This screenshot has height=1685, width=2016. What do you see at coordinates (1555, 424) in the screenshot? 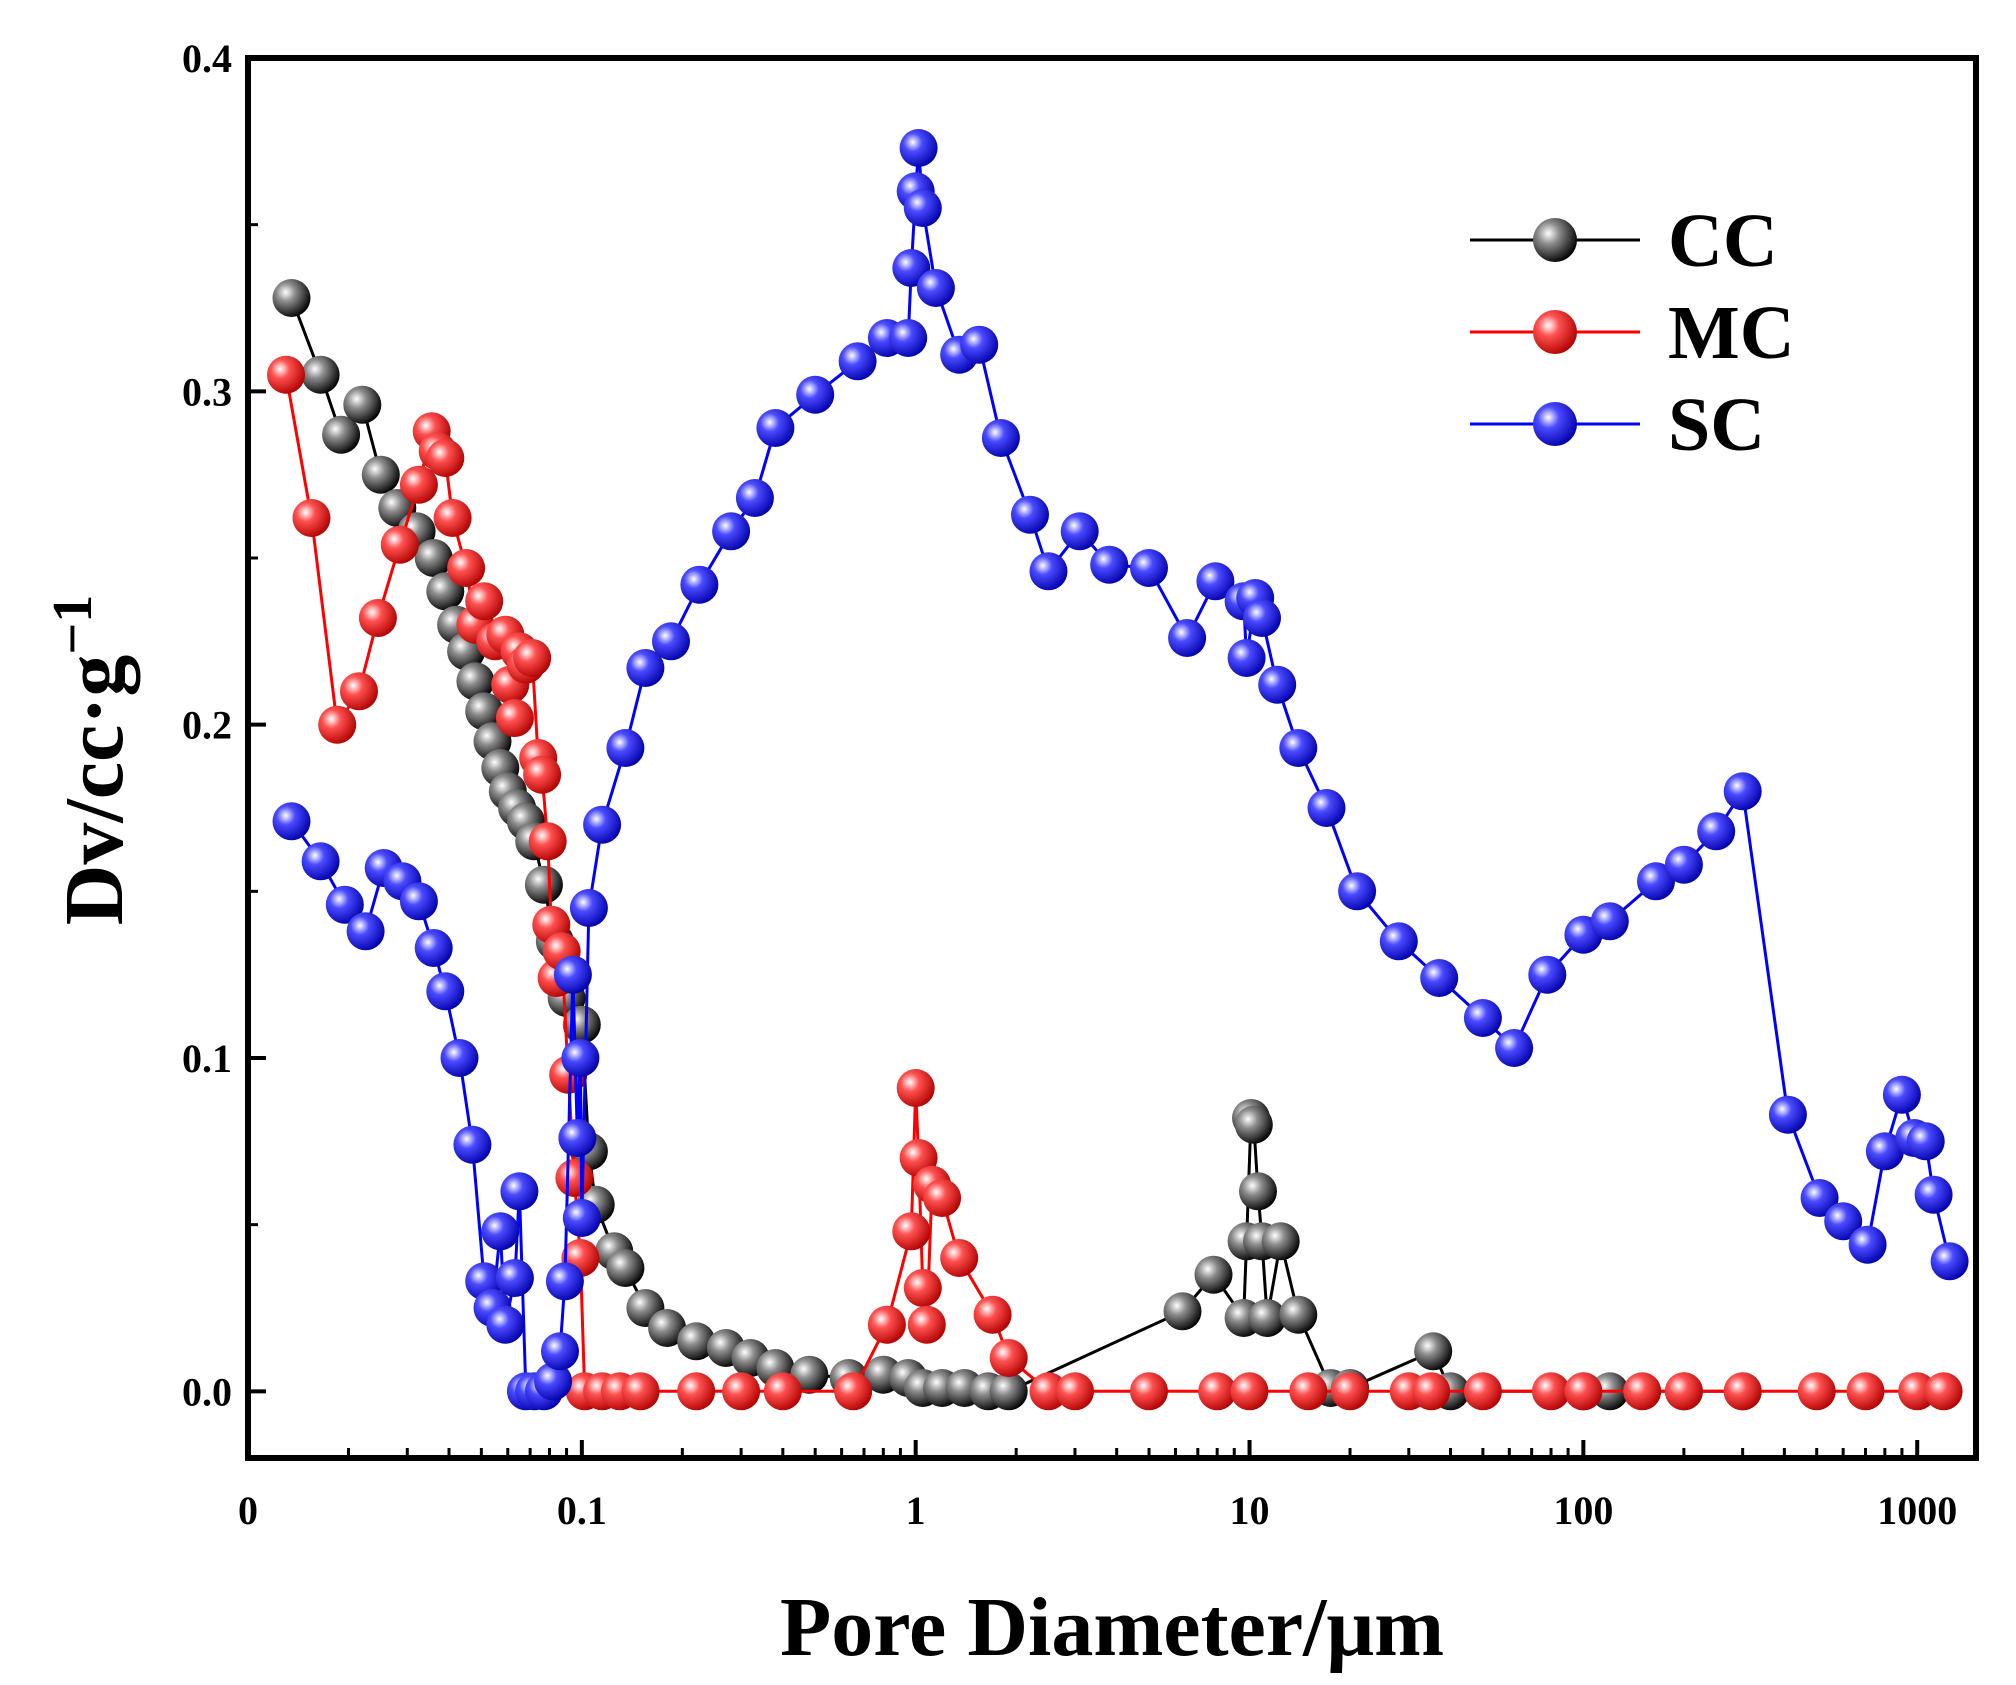
I see `legend-marker-sc` at bounding box center [1555, 424].